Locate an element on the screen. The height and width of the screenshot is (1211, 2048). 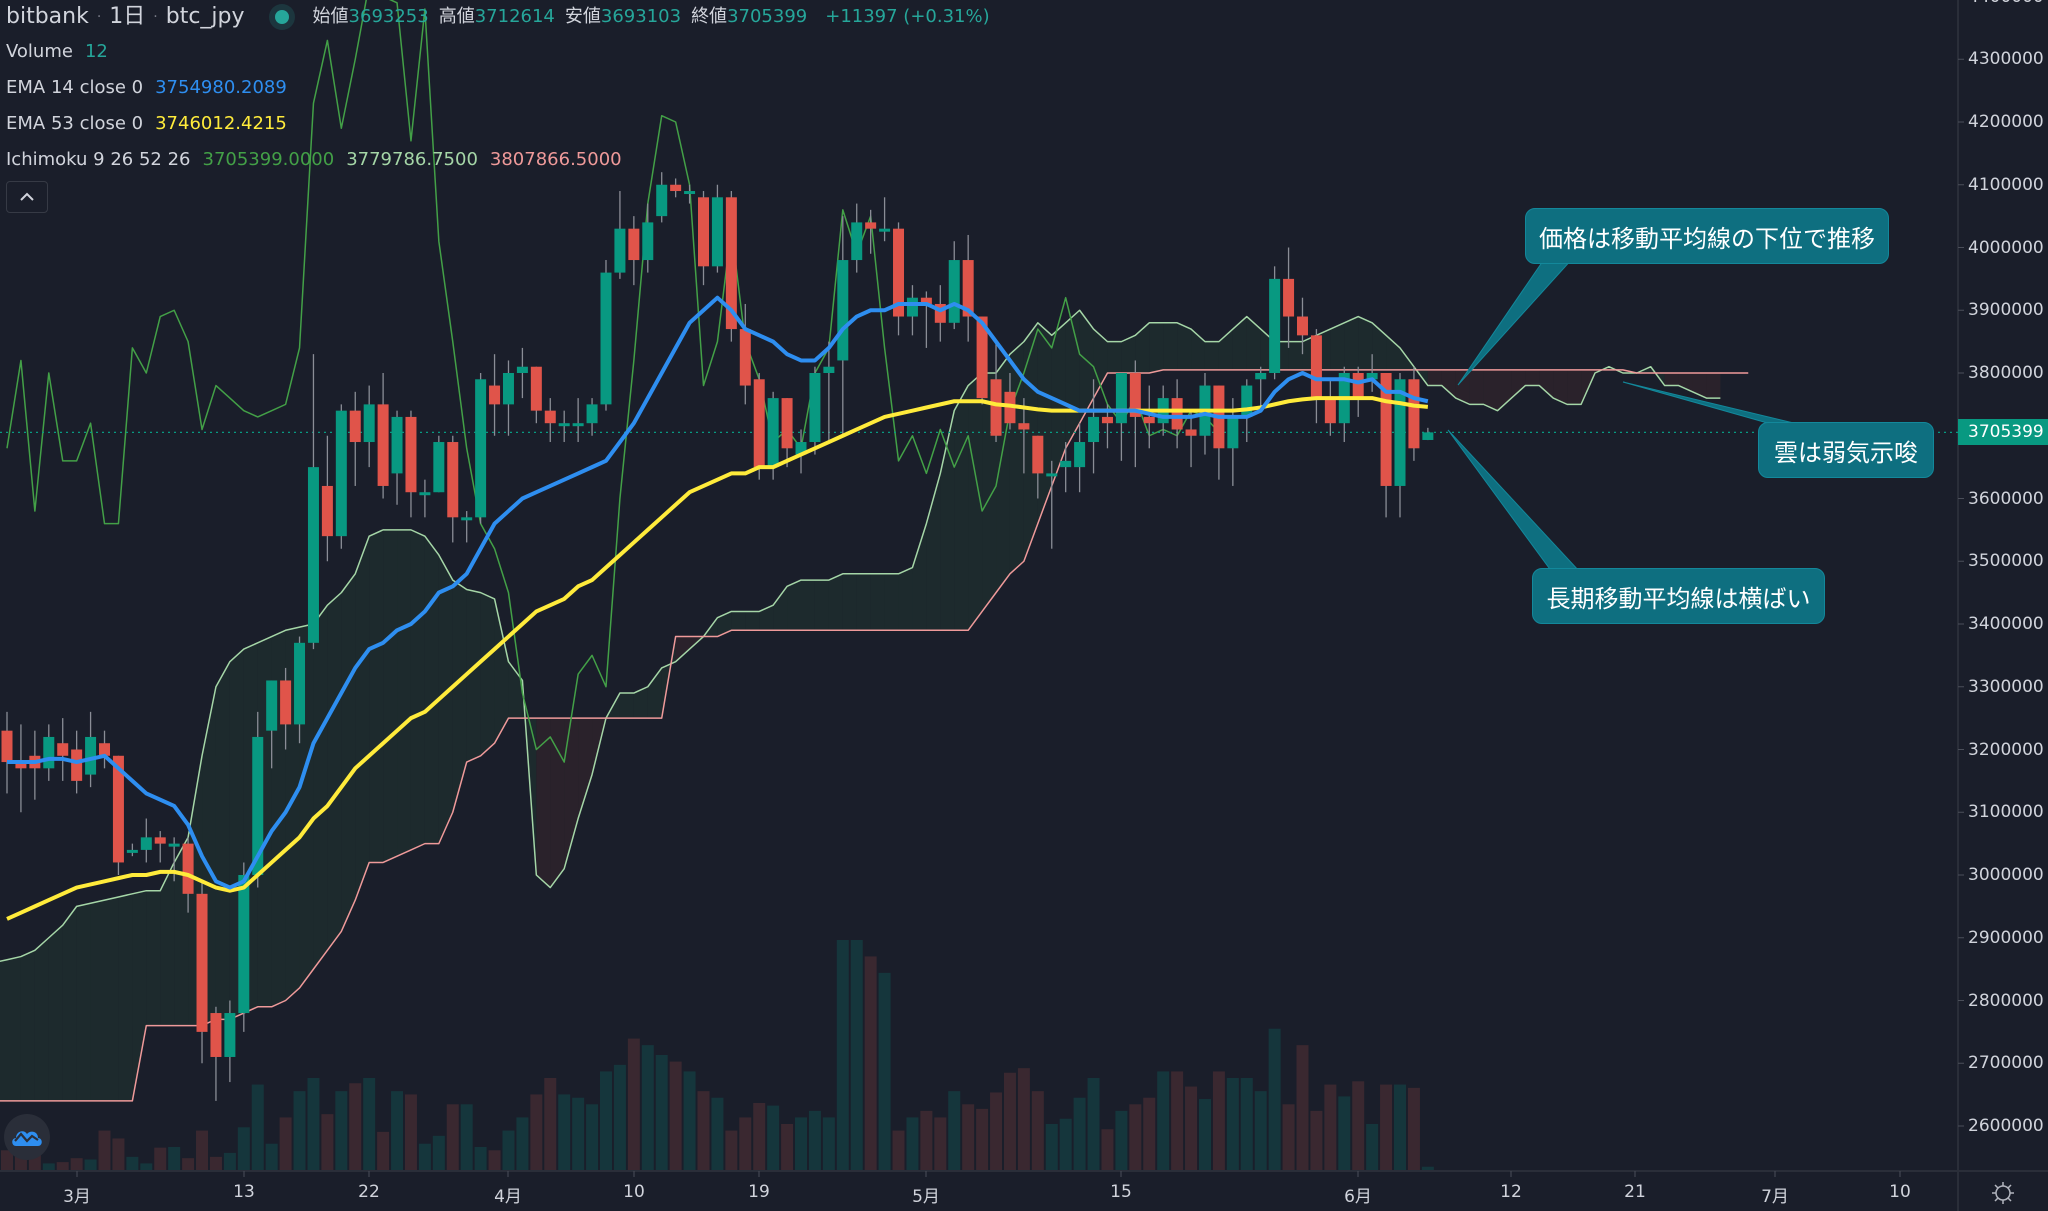
annotation-callout: 価格は移動平均線の下位で推移 is located at coordinates (1707, 236).